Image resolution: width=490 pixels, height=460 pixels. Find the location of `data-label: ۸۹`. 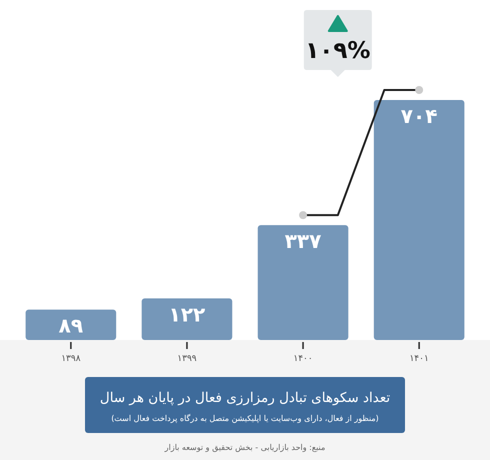

data-label: ۸۹ is located at coordinates (71, 326).